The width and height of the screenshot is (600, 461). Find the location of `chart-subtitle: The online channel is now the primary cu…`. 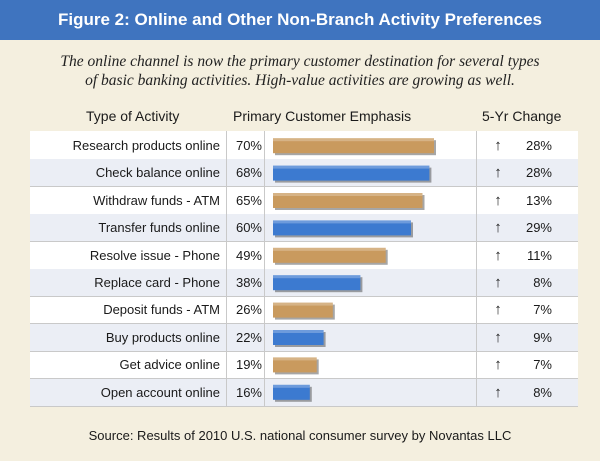

chart-subtitle: The online channel is now the primary cu… is located at coordinates (300, 71).